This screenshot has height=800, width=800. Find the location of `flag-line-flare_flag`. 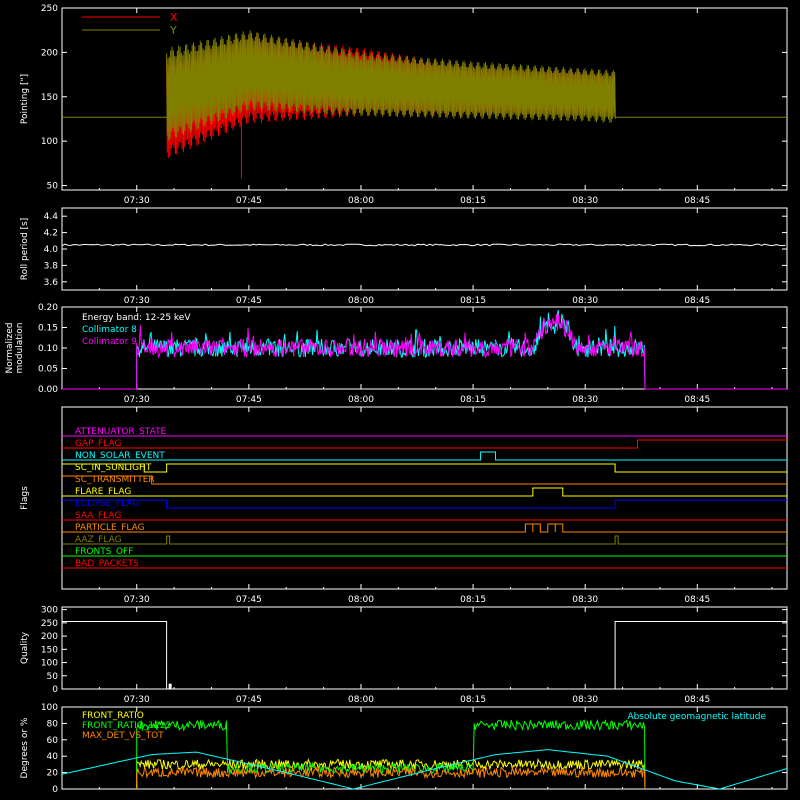

flag-line-flare_flag is located at coordinates (424, 492).